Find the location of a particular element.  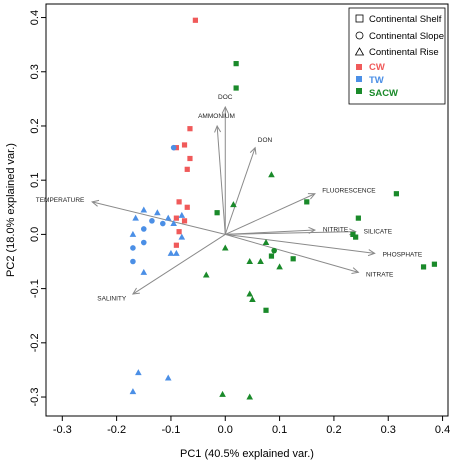

legend-tw-label: TW is located at coordinates (376, 80).